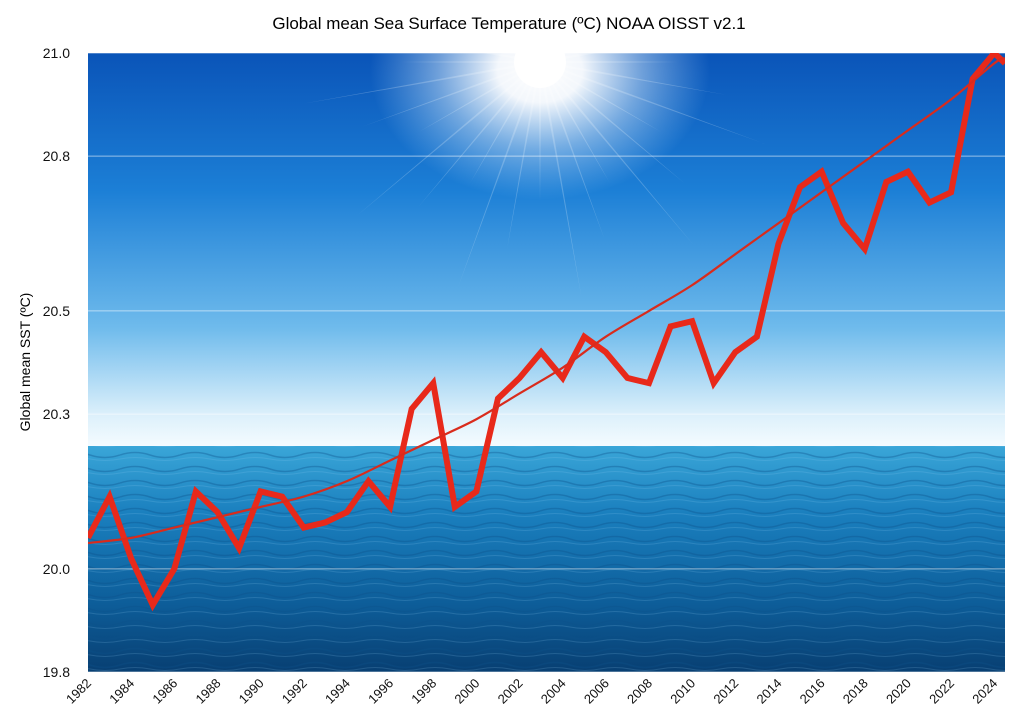 The height and width of the screenshot is (724, 1018). What do you see at coordinates (984, 691) in the screenshot?
I see `x-tick-label: 2024` at bounding box center [984, 691].